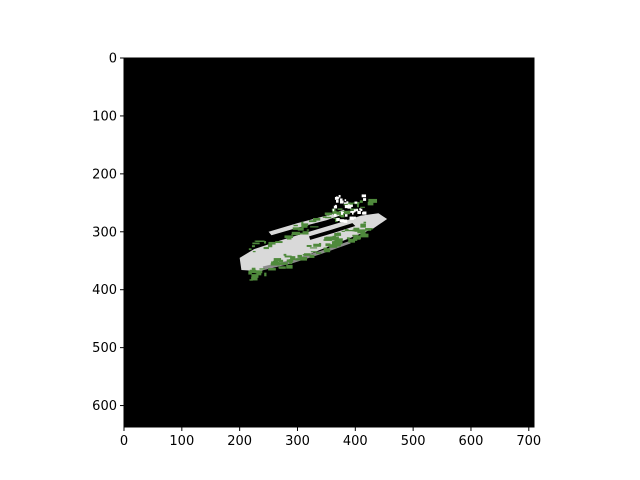 The width and height of the screenshot is (640, 480). What do you see at coordinates (124, 441) in the screenshot?
I see `x-tick-label: 0` at bounding box center [124, 441].